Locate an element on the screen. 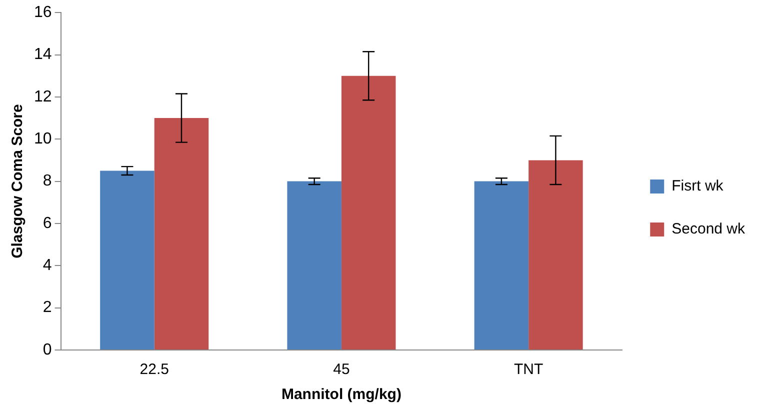 Image resolution: width=775 pixels, height=410 pixels. y-tick-label: 10 is located at coordinates (43, 139).